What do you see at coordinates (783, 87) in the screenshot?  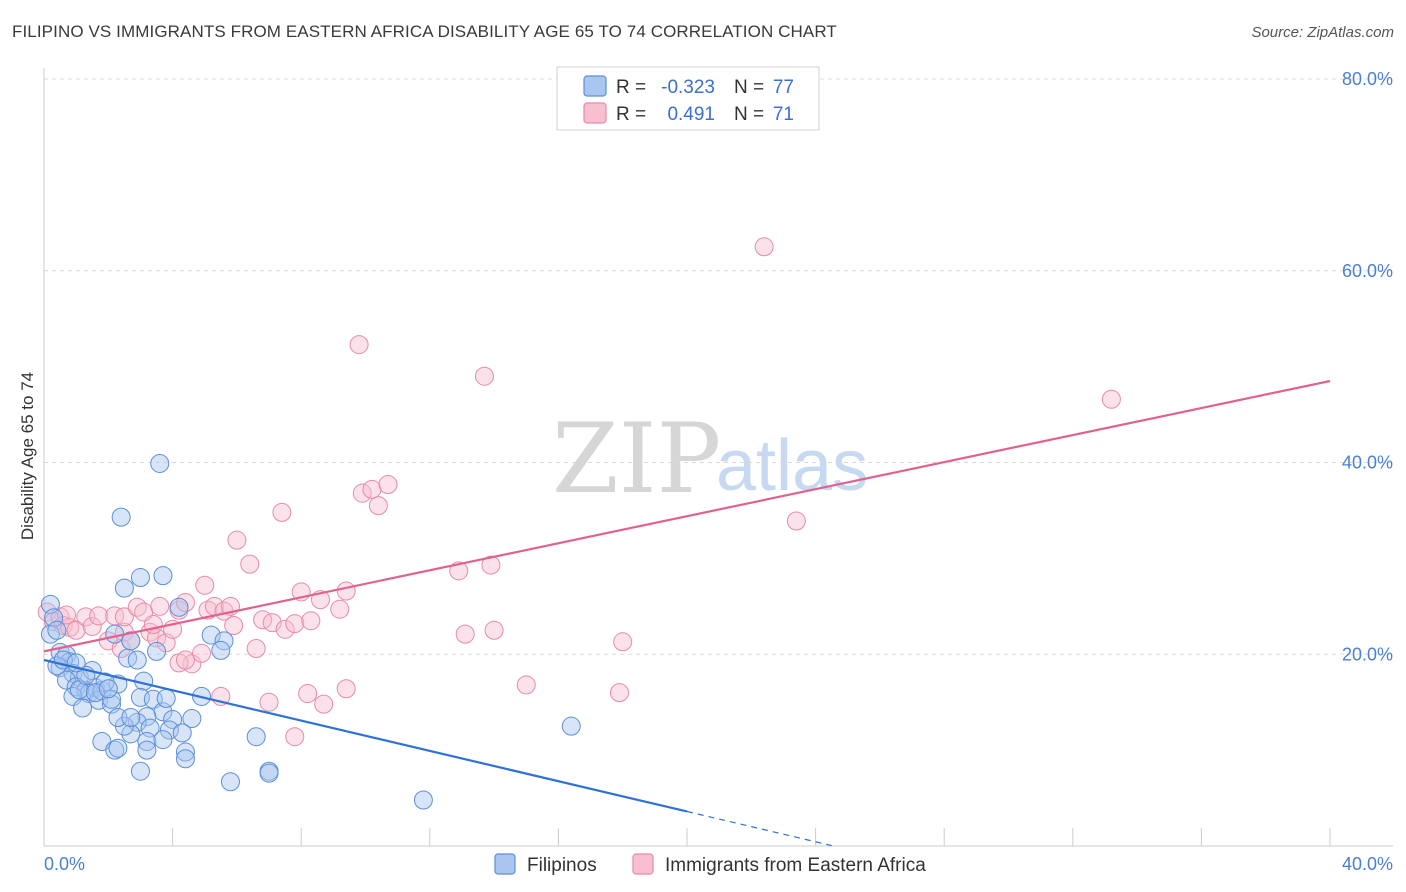 I see `legend-n-value-1: 77` at bounding box center [783, 87].